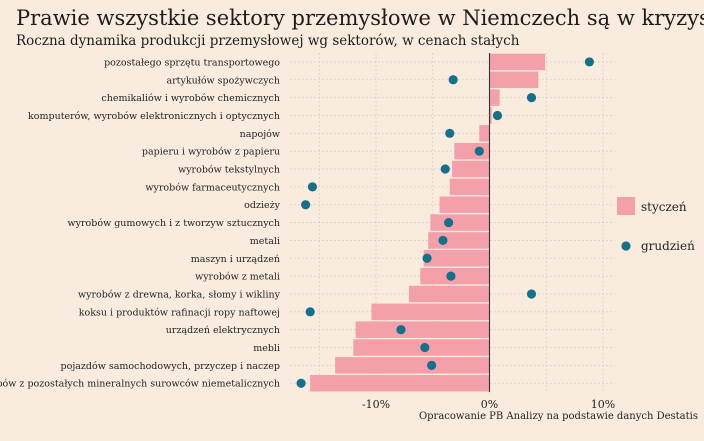  Describe the element at coordinates (190, 98) in the screenshot. I see `category-label: chemikaliów i wyrobów chemicznych` at that location.